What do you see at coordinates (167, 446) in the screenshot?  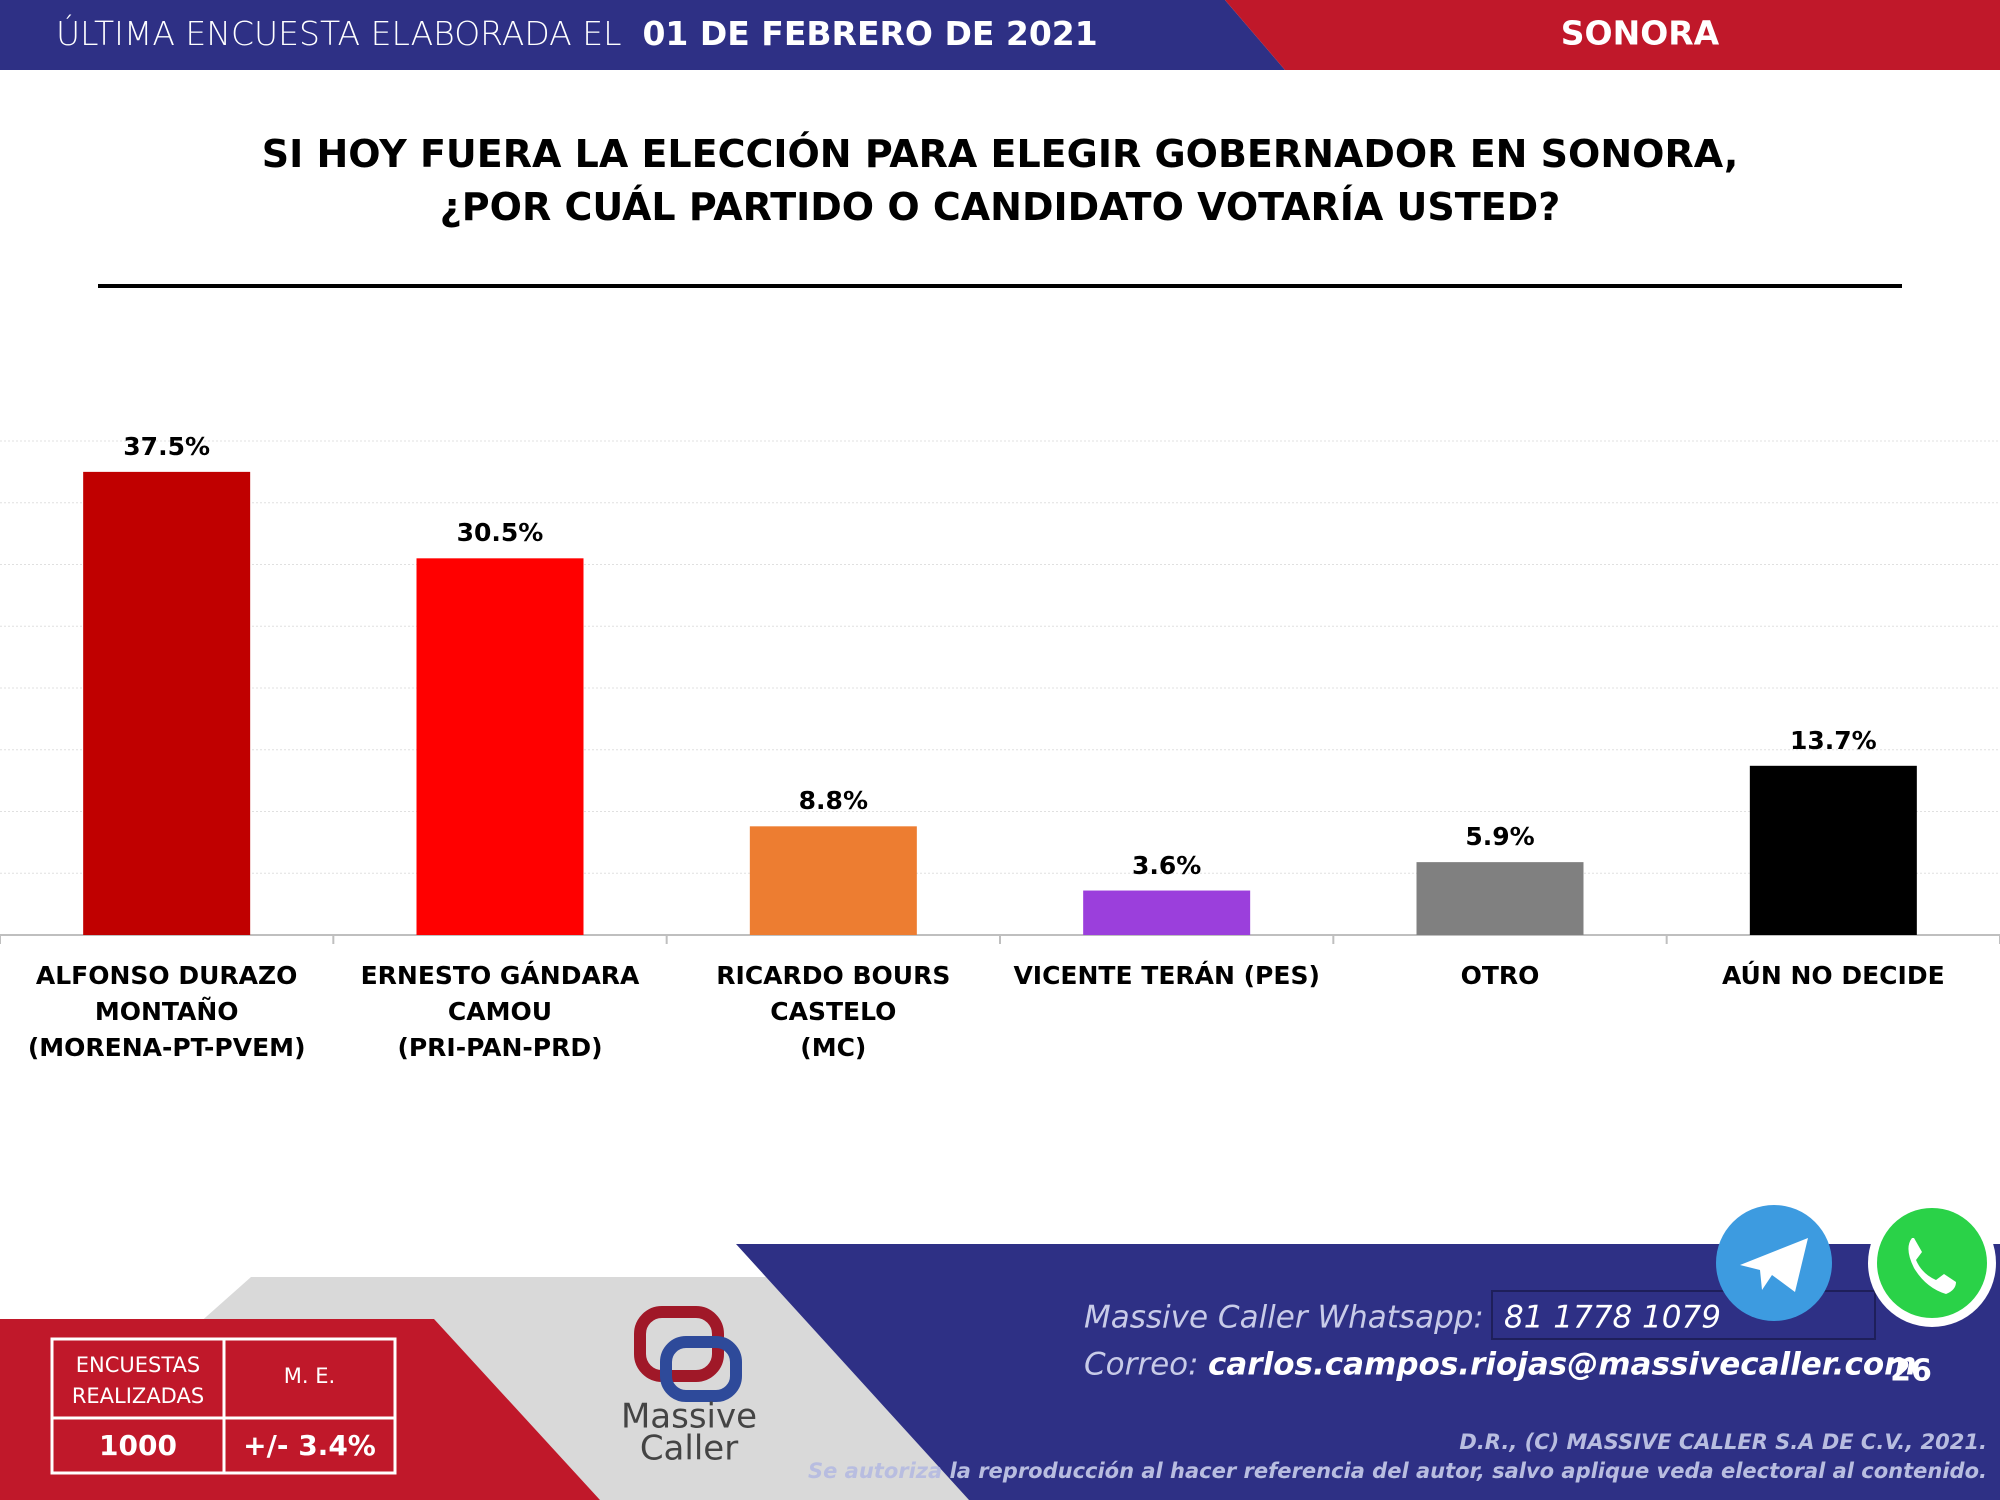 I see `value-label: 37.5%` at bounding box center [167, 446].